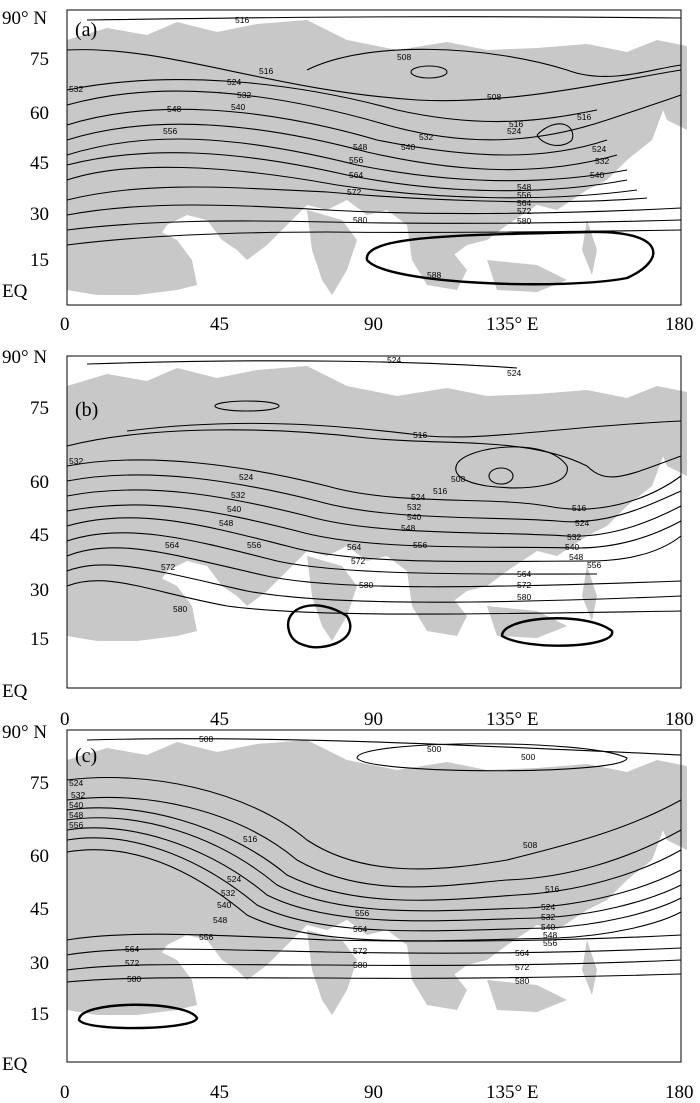 The image size is (700, 1103). Describe the element at coordinates (434, 275) in the screenshot. I see `contour-label: 588` at that location.